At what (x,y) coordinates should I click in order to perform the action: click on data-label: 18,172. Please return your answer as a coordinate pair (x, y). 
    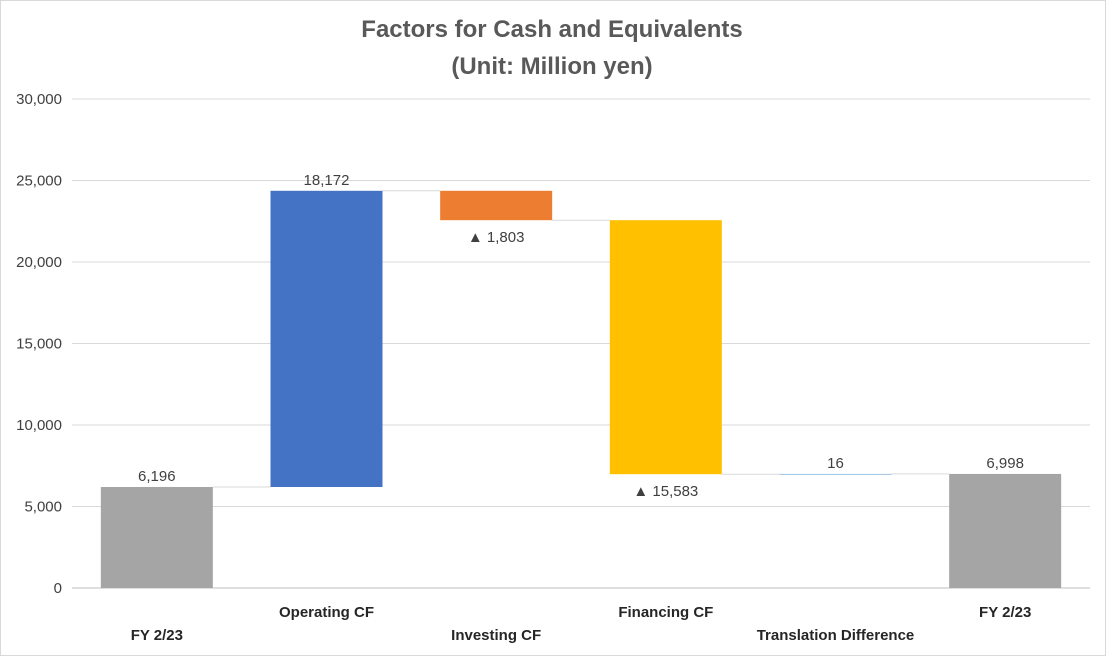
    Looking at the image, I should click on (327, 180).